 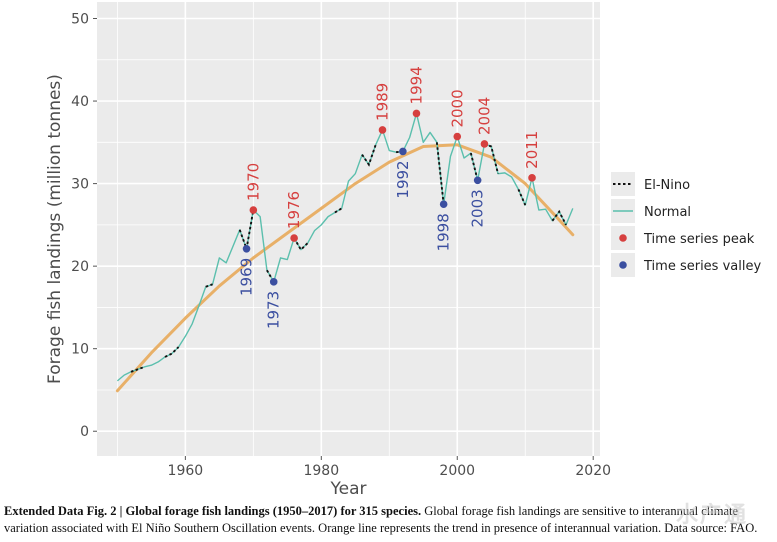 What do you see at coordinates (253, 182) in the screenshot?
I see `peak-label: 1970` at bounding box center [253, 182].